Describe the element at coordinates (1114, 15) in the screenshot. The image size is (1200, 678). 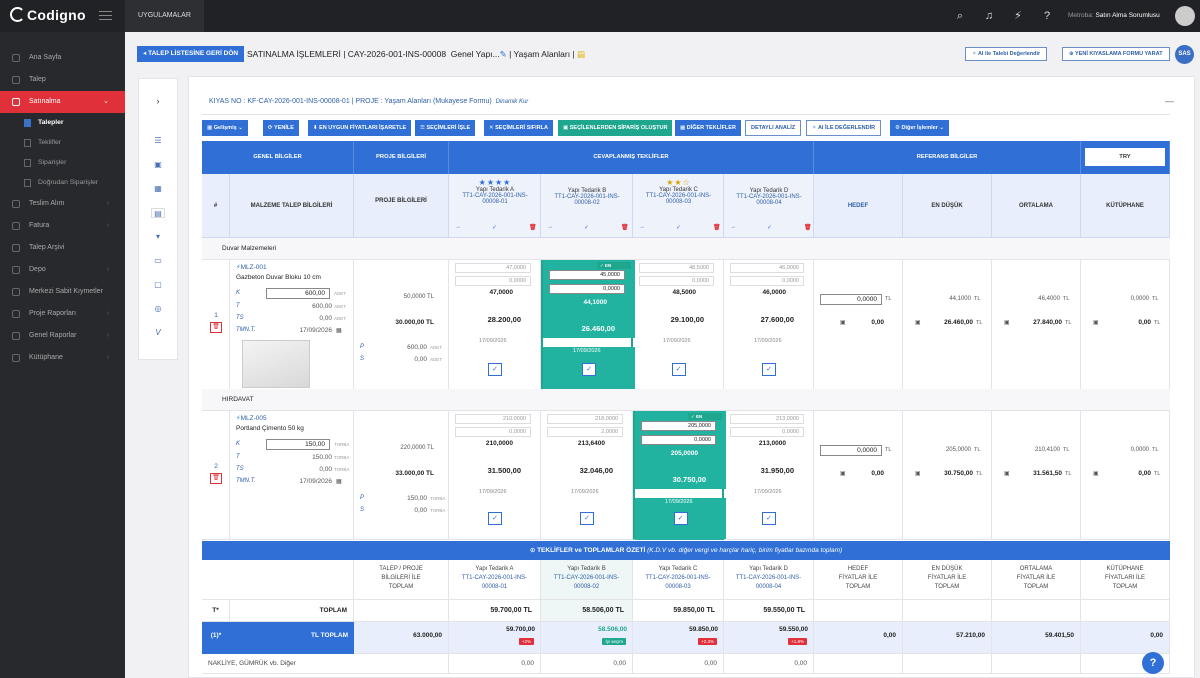
I see `user-method: Metroba: Satın Alma Sorumlusu` at that location.